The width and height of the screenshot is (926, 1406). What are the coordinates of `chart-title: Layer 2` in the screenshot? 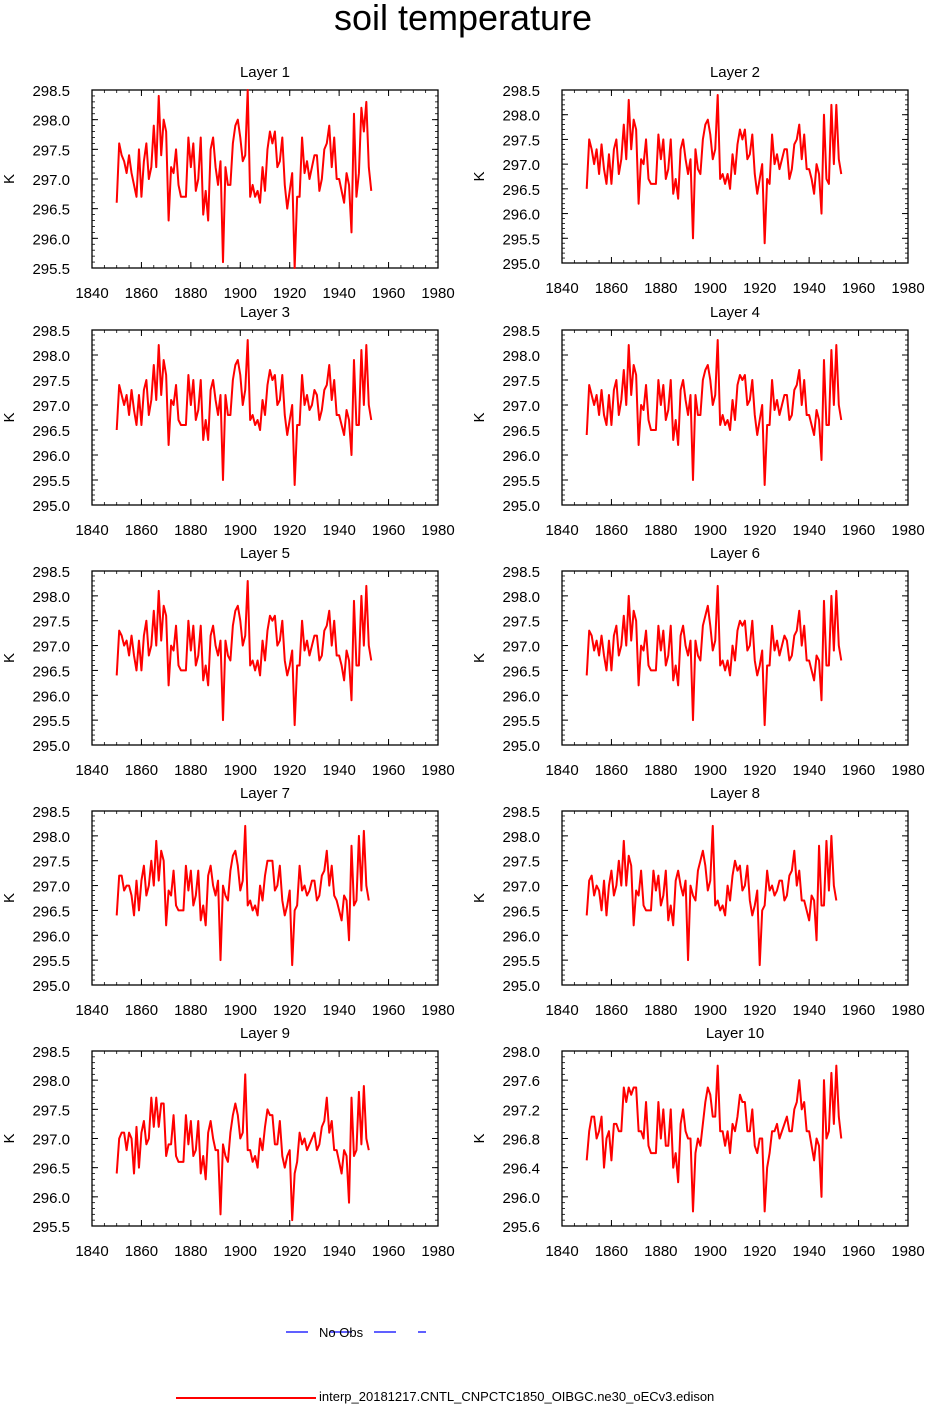 It's located at (735, 72).